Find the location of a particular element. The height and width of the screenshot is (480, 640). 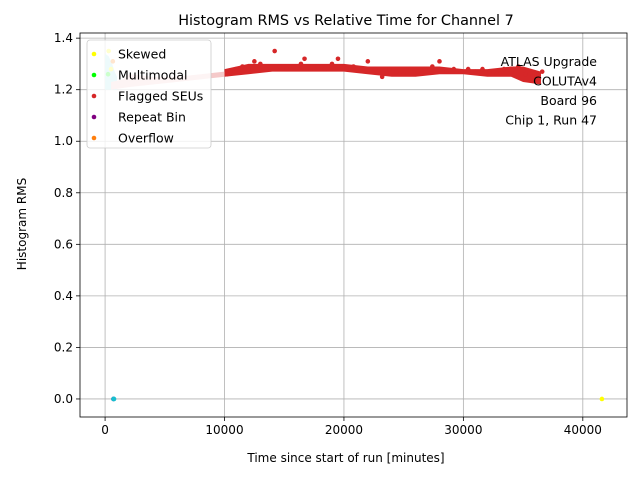

y-tick-label: 0.8 is located at coordinates (63, 193).